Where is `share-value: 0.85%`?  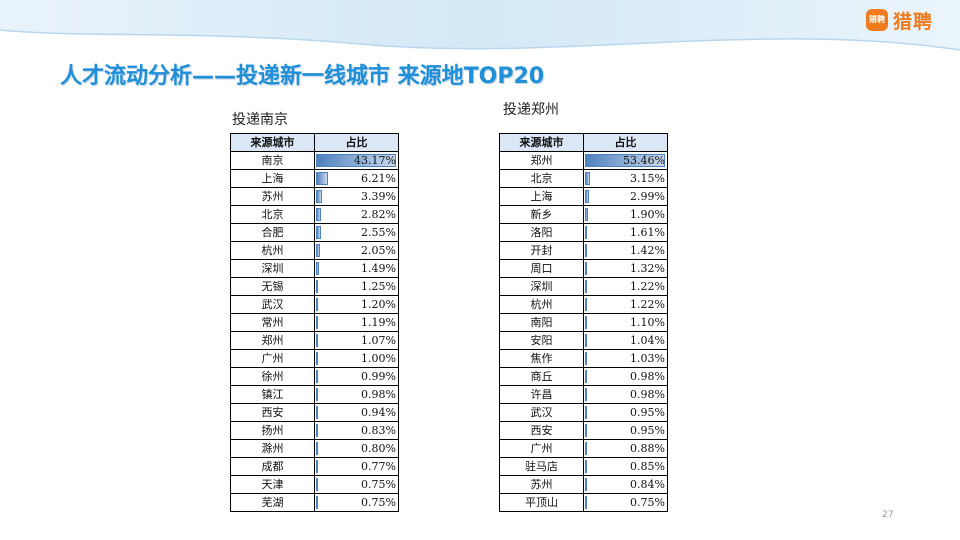
share-value: 0.85% is located at coordinates (647, 466).